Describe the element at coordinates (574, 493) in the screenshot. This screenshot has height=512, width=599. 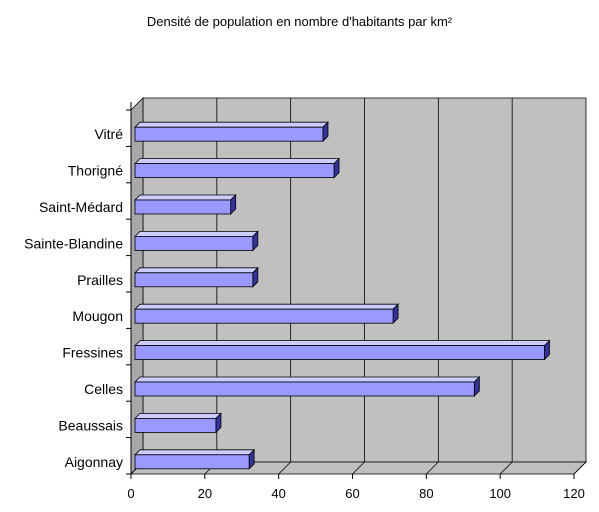
I see `x-tick-label: 120` at that location.